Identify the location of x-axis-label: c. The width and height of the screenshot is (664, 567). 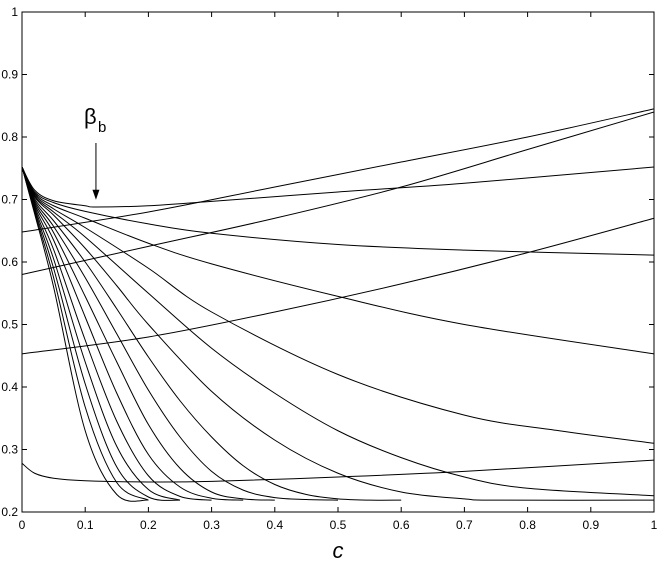
(338, 550).